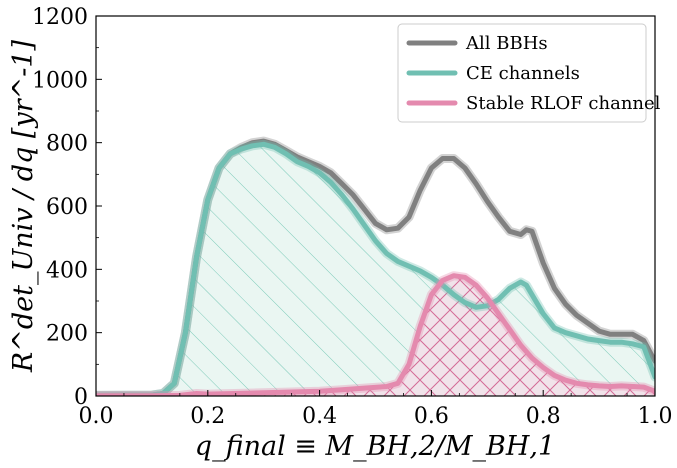 This screenshot has width=677, height=468. I want to click on x-tick-label: 0.8, so click(543, 416).